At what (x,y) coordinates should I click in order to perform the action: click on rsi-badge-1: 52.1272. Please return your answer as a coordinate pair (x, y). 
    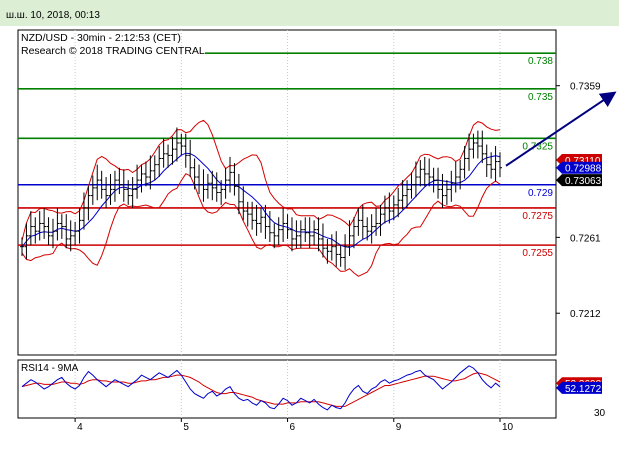
    Looking at the image, I should click on (579, 388).